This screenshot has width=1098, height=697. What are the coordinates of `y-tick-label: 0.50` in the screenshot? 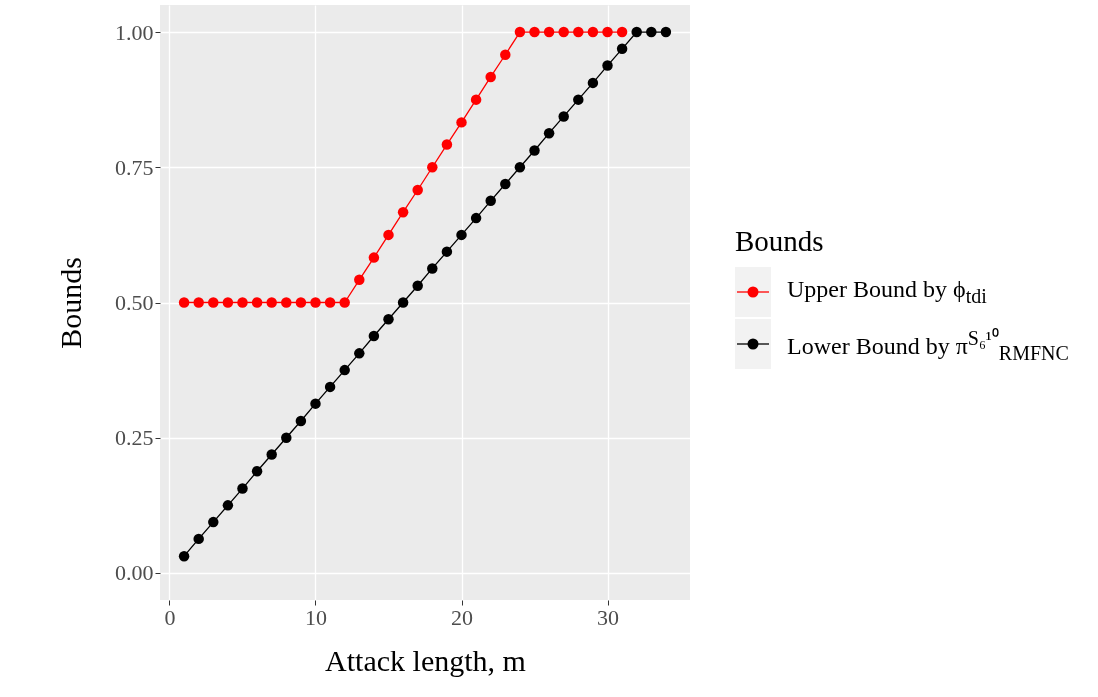 It's located at (134, 302).